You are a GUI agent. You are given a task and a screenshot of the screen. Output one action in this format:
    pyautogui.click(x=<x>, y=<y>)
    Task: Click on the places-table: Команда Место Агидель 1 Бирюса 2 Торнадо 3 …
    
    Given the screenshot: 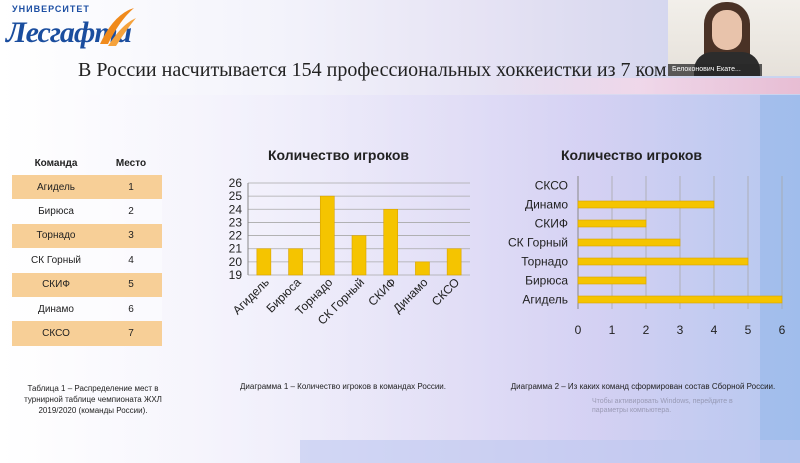 What is the action you would take?
    pyautogui.click(x=87, y=248)
    